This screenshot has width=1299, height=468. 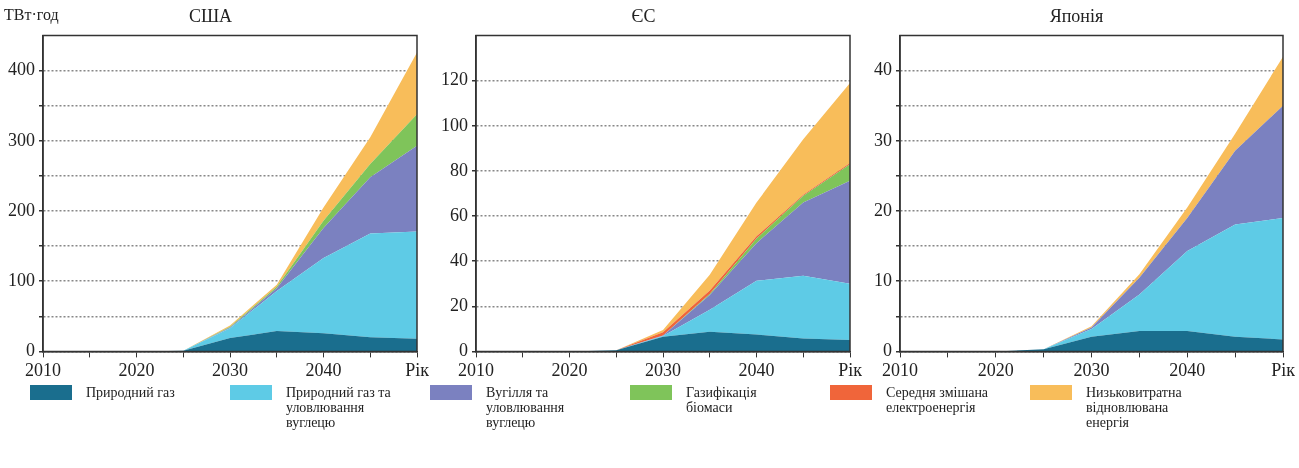 I want to click on legend-label: Вугілля та уловлювання вуглецю, so click(x=526, y=407).